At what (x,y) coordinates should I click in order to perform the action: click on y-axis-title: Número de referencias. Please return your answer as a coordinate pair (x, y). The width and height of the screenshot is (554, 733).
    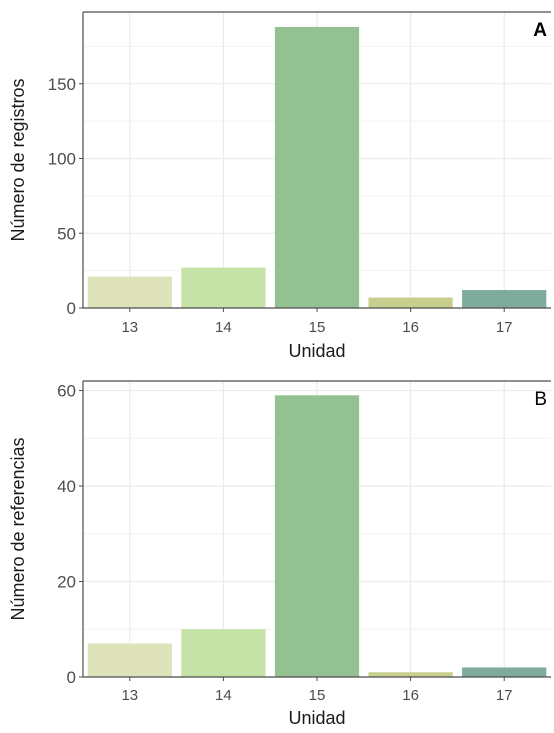
    Looking at the image, I should click on (18, 528).